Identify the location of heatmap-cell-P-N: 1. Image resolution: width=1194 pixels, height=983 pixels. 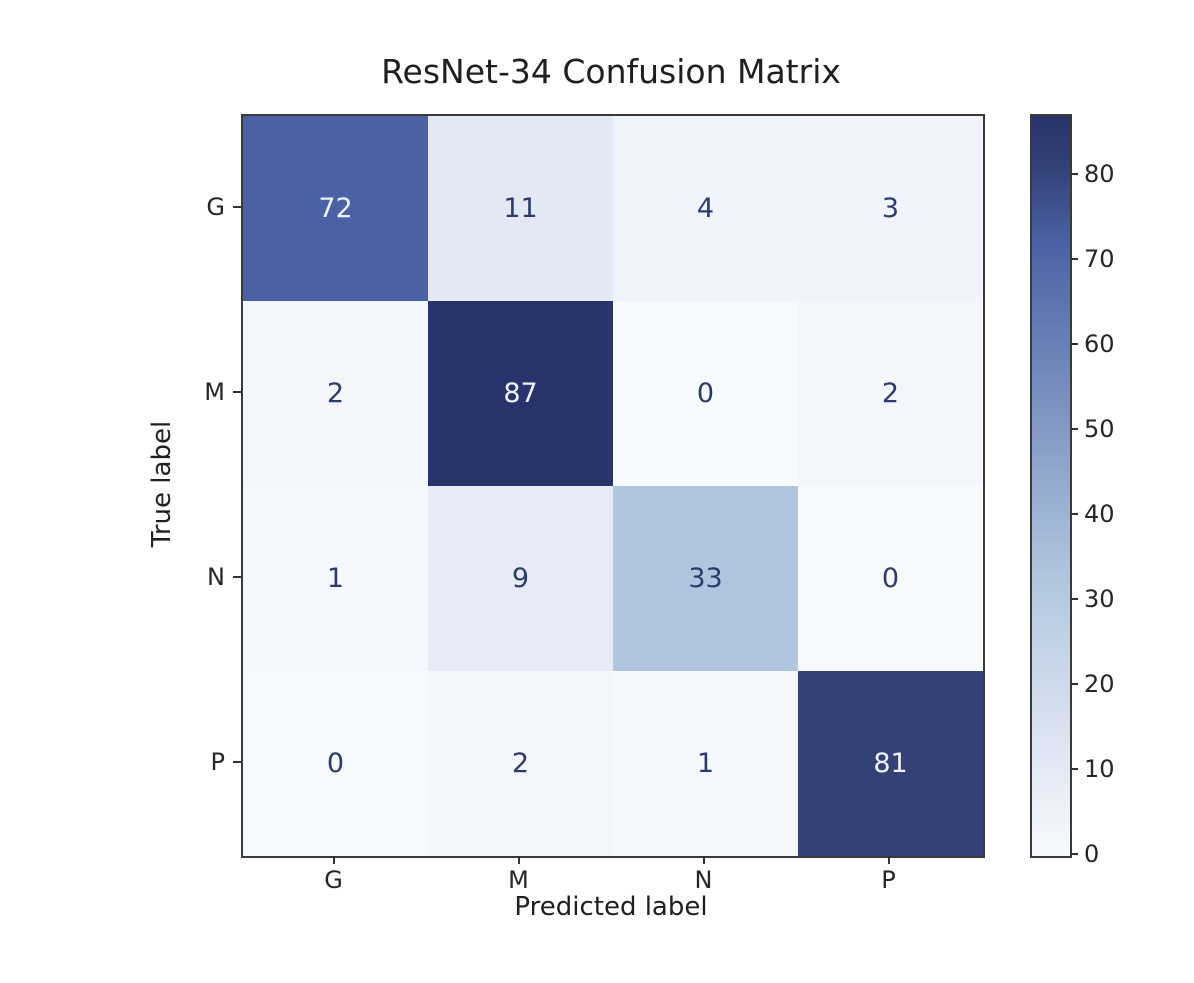
(705, 763).